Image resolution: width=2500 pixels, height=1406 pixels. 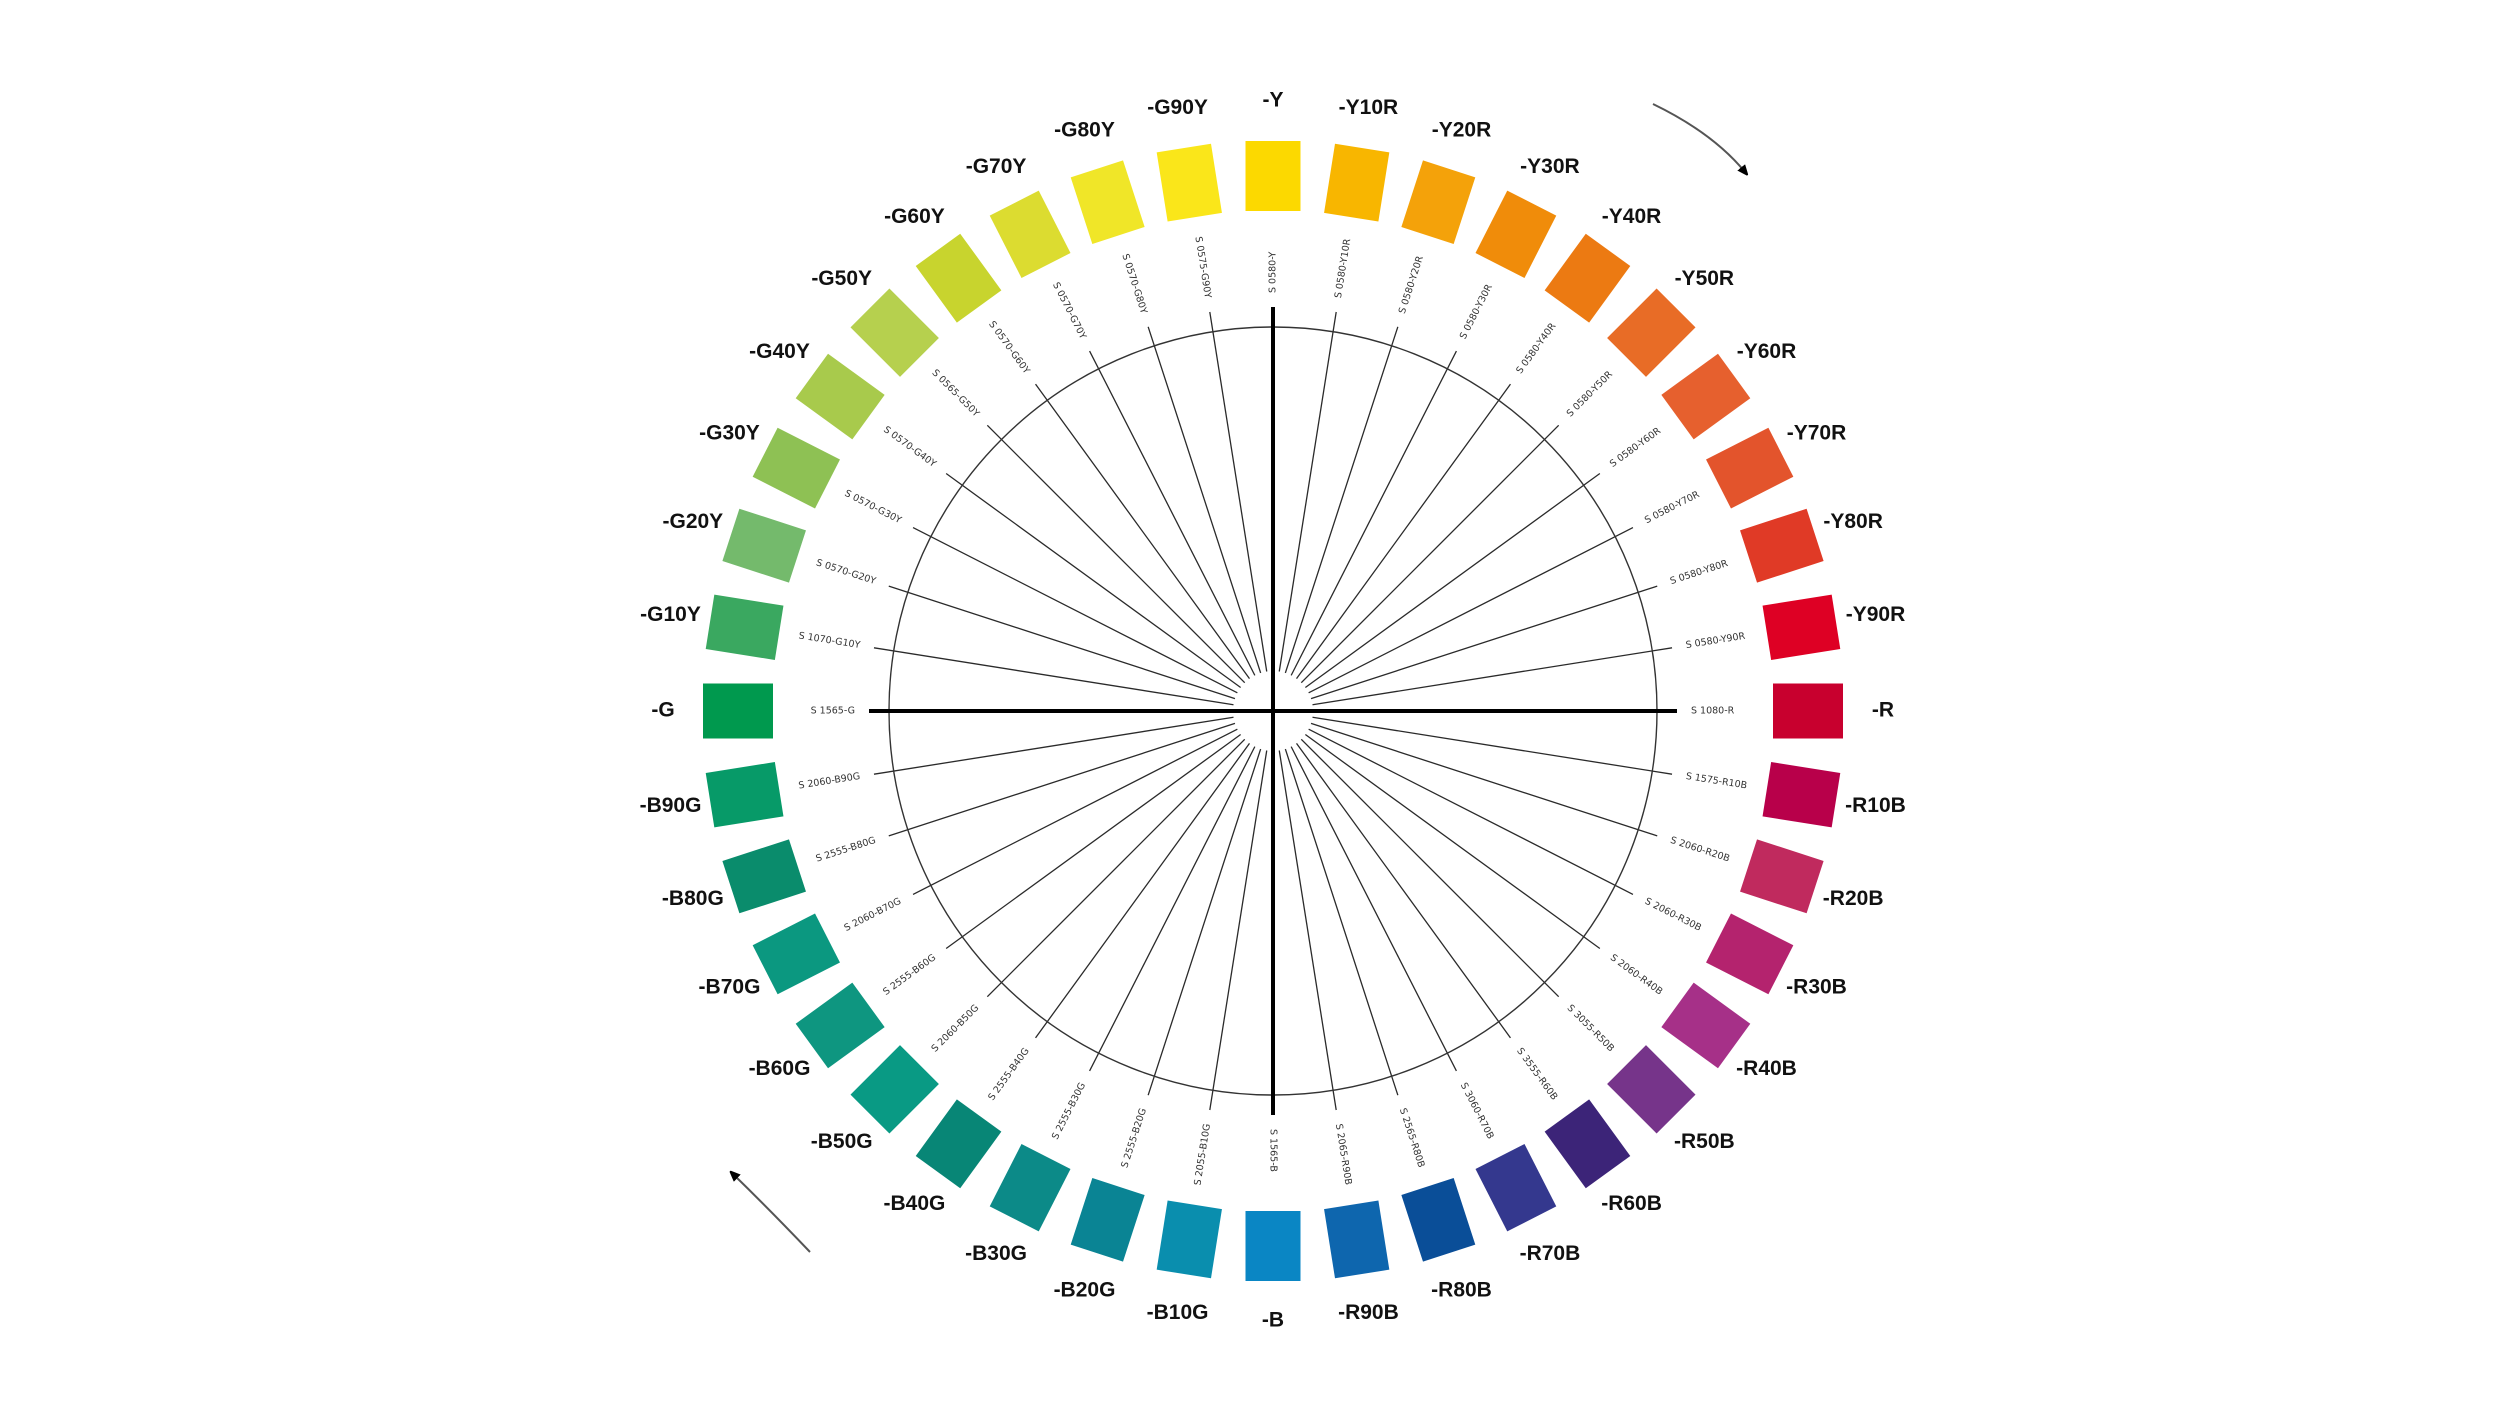 I want to click on hue-label: -Y80R, so click(x=1853, y=521).